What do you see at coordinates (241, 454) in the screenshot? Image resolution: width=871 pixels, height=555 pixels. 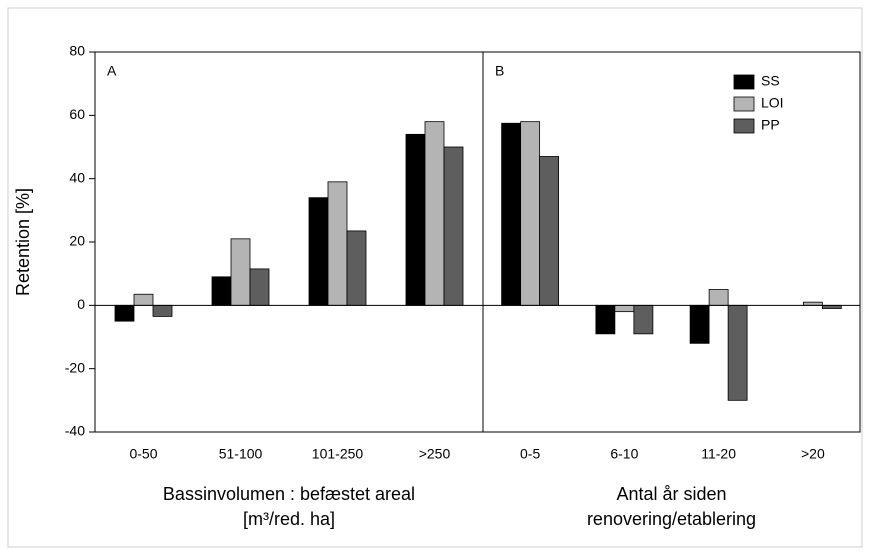 I see `x-tick-label: 51-100` at bounding box center [241, 454].